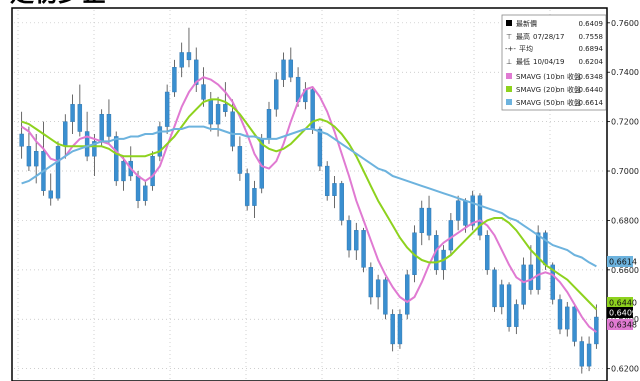 This screenshot has height=381, width=640. I want to click on legend-series-label: SMAVG (50), so click(537, 103).